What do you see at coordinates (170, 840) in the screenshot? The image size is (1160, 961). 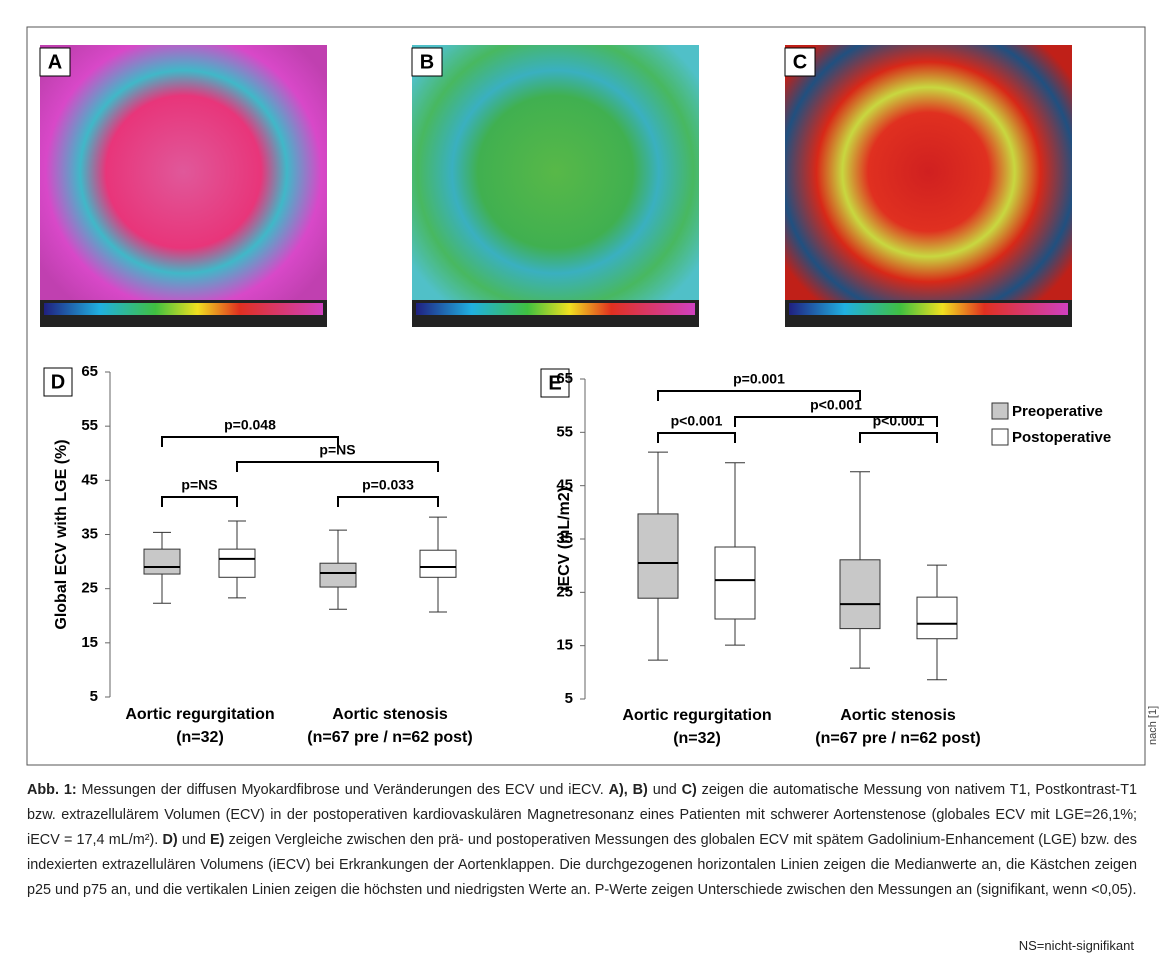 I see `caption-text: D)` at bounding box center [170, 840].